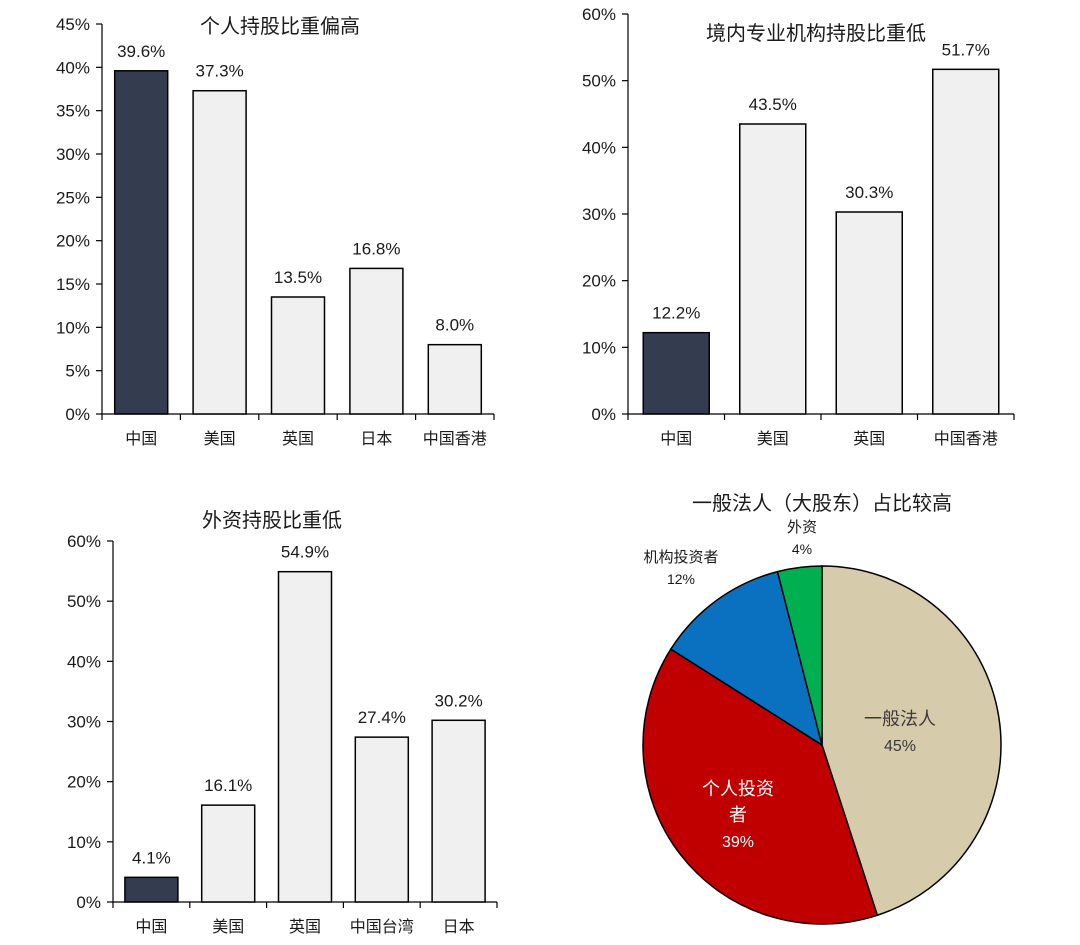 Image resolution: width=1080 pixels, height=945 pixels. Describe the element at coordinates (272, 520) in the screenshot. I see `chart-title: 外资持股比重低` at that location.